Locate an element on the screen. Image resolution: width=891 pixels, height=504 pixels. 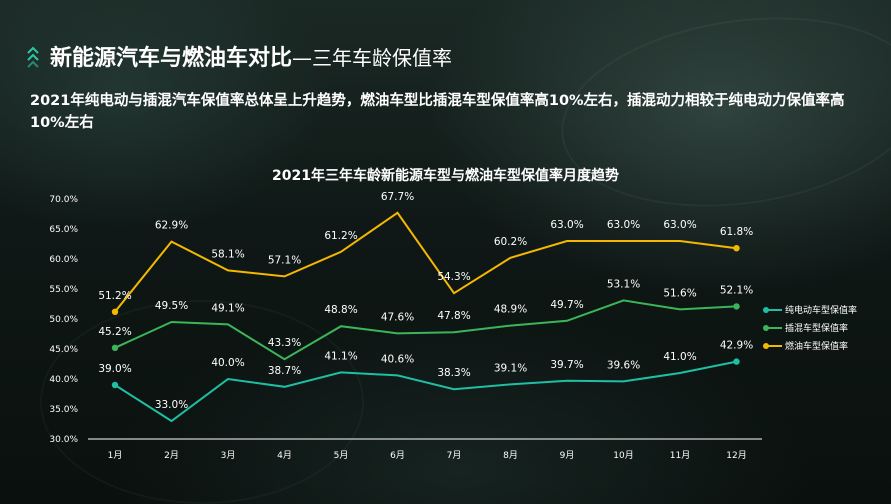
data-label: 51.2% is located at coordinates (114, 296).